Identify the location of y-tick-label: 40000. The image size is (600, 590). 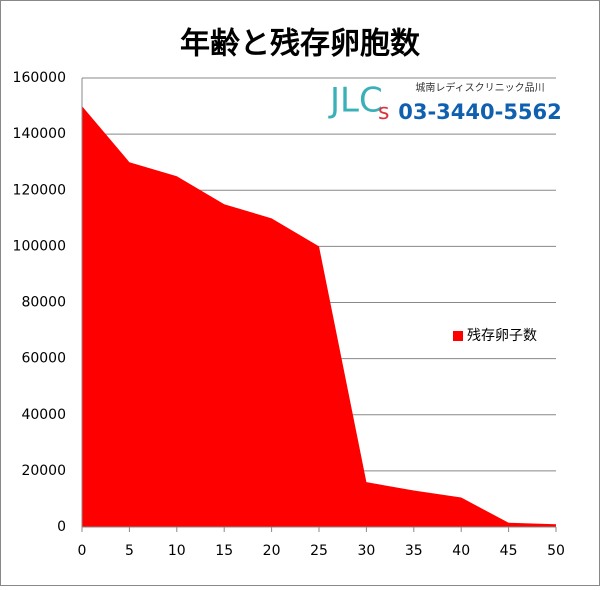
(43, 415).